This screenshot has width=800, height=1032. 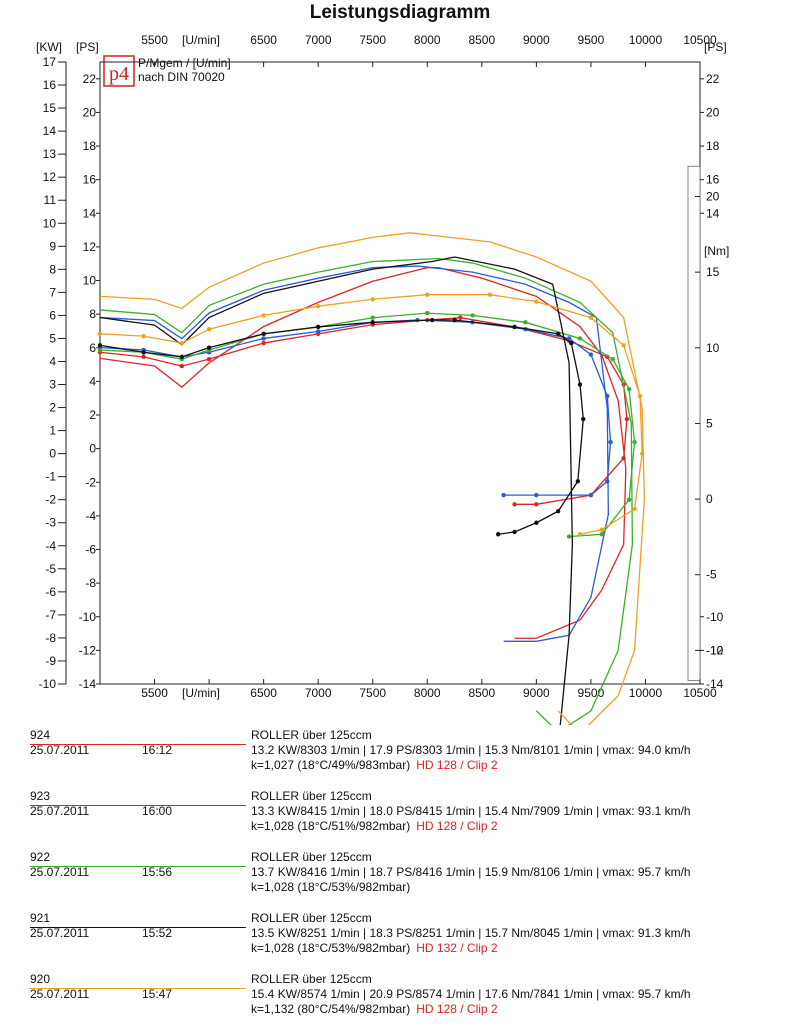 What do you see at coordinates (90, 550) in the screenshot?
I see `ps-left-tick-label: -6` at bounding box center [90, 550].